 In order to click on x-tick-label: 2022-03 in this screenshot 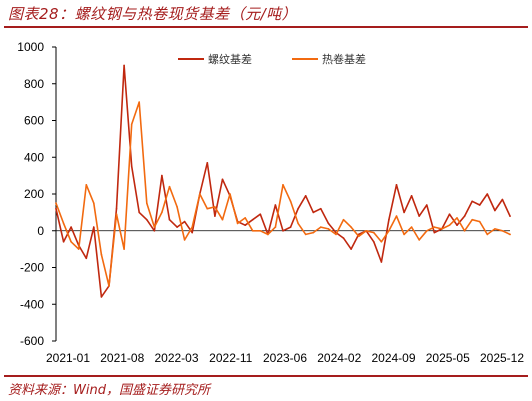, I will do `click(176, 358)`.